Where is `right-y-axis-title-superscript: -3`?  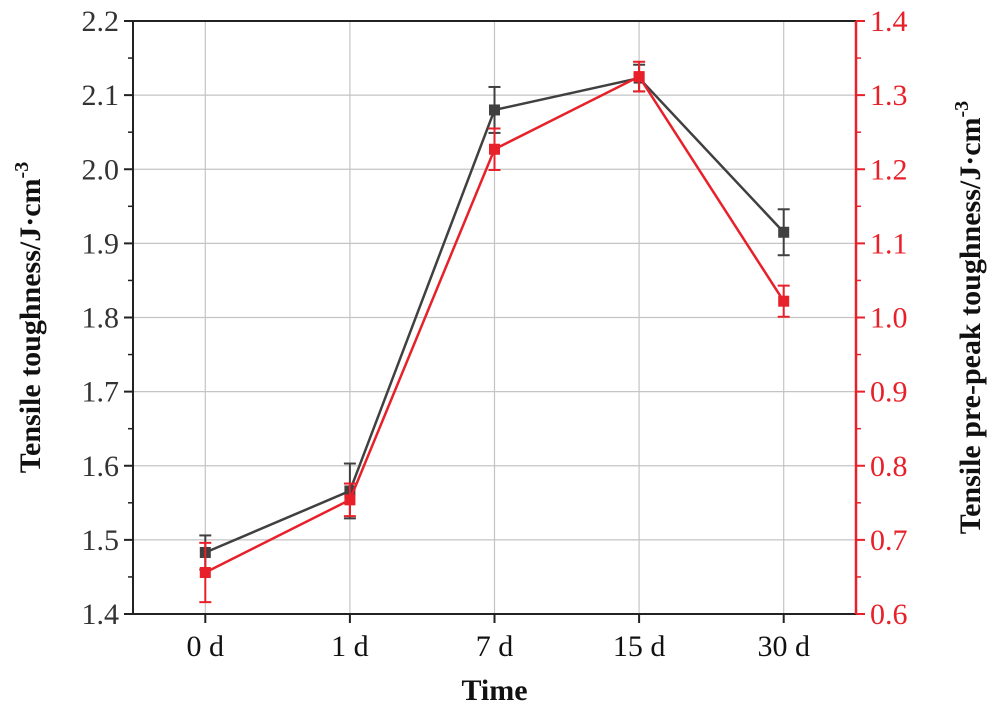 right-y-axis-title-superscript: -3 is located at coordinates (962, 109).